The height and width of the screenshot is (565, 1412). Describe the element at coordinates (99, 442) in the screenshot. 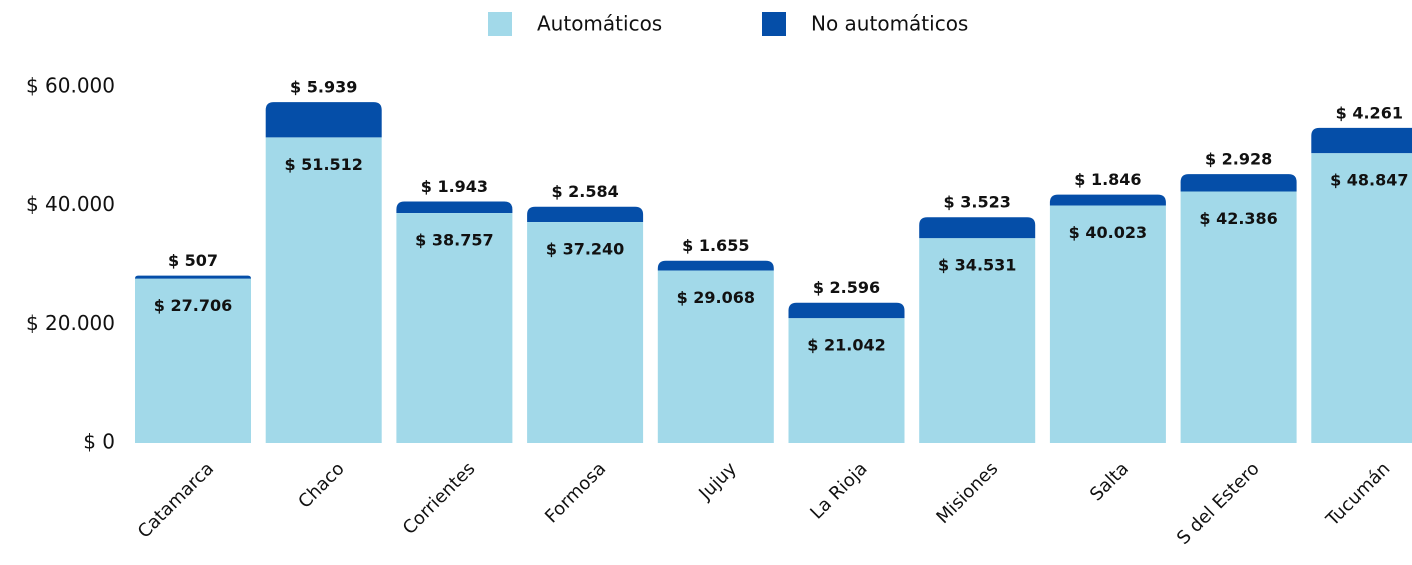

I see `y-tick-label: $ 0` at that location.